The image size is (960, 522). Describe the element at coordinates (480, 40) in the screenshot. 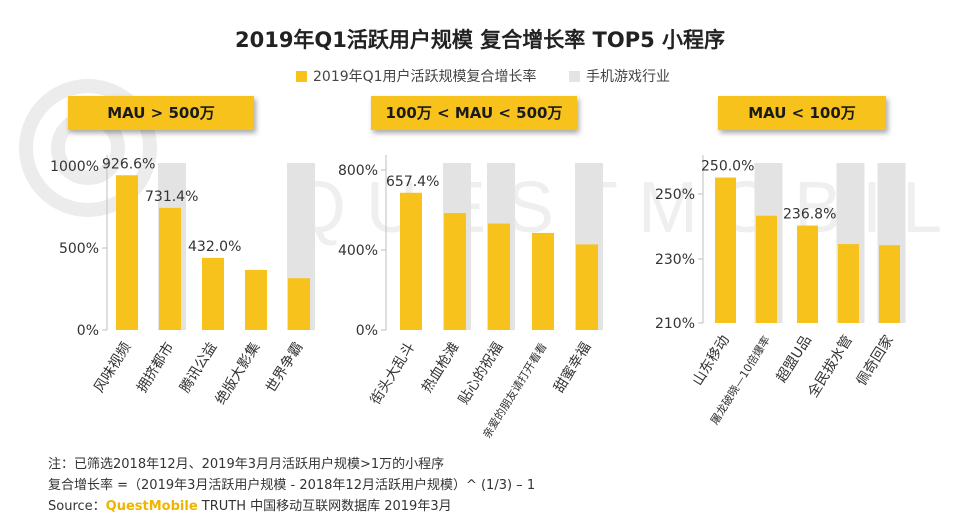

I see `chart-title: 2019年Q1活跃用户规模 复合增长率 TOP5 小程序` at that location.